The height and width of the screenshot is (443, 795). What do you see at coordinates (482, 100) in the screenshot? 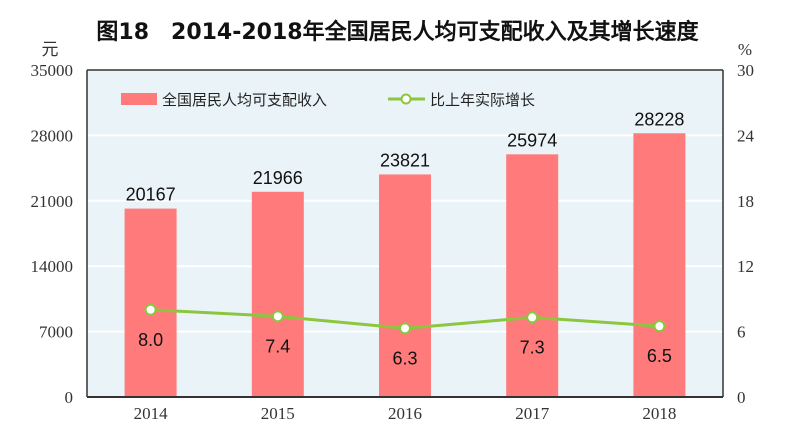
I see `legend-line-label: 比上年实际增长` at bounding box center [482, 100].